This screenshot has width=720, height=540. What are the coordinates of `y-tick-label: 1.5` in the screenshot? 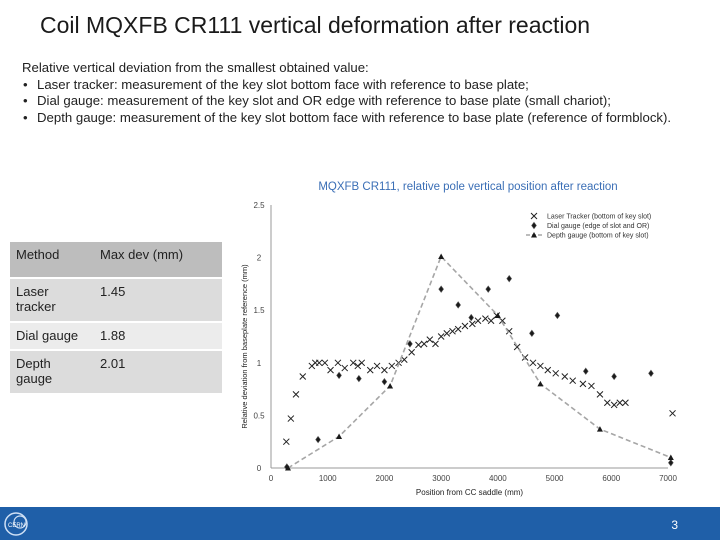 It's located at (259, 310).